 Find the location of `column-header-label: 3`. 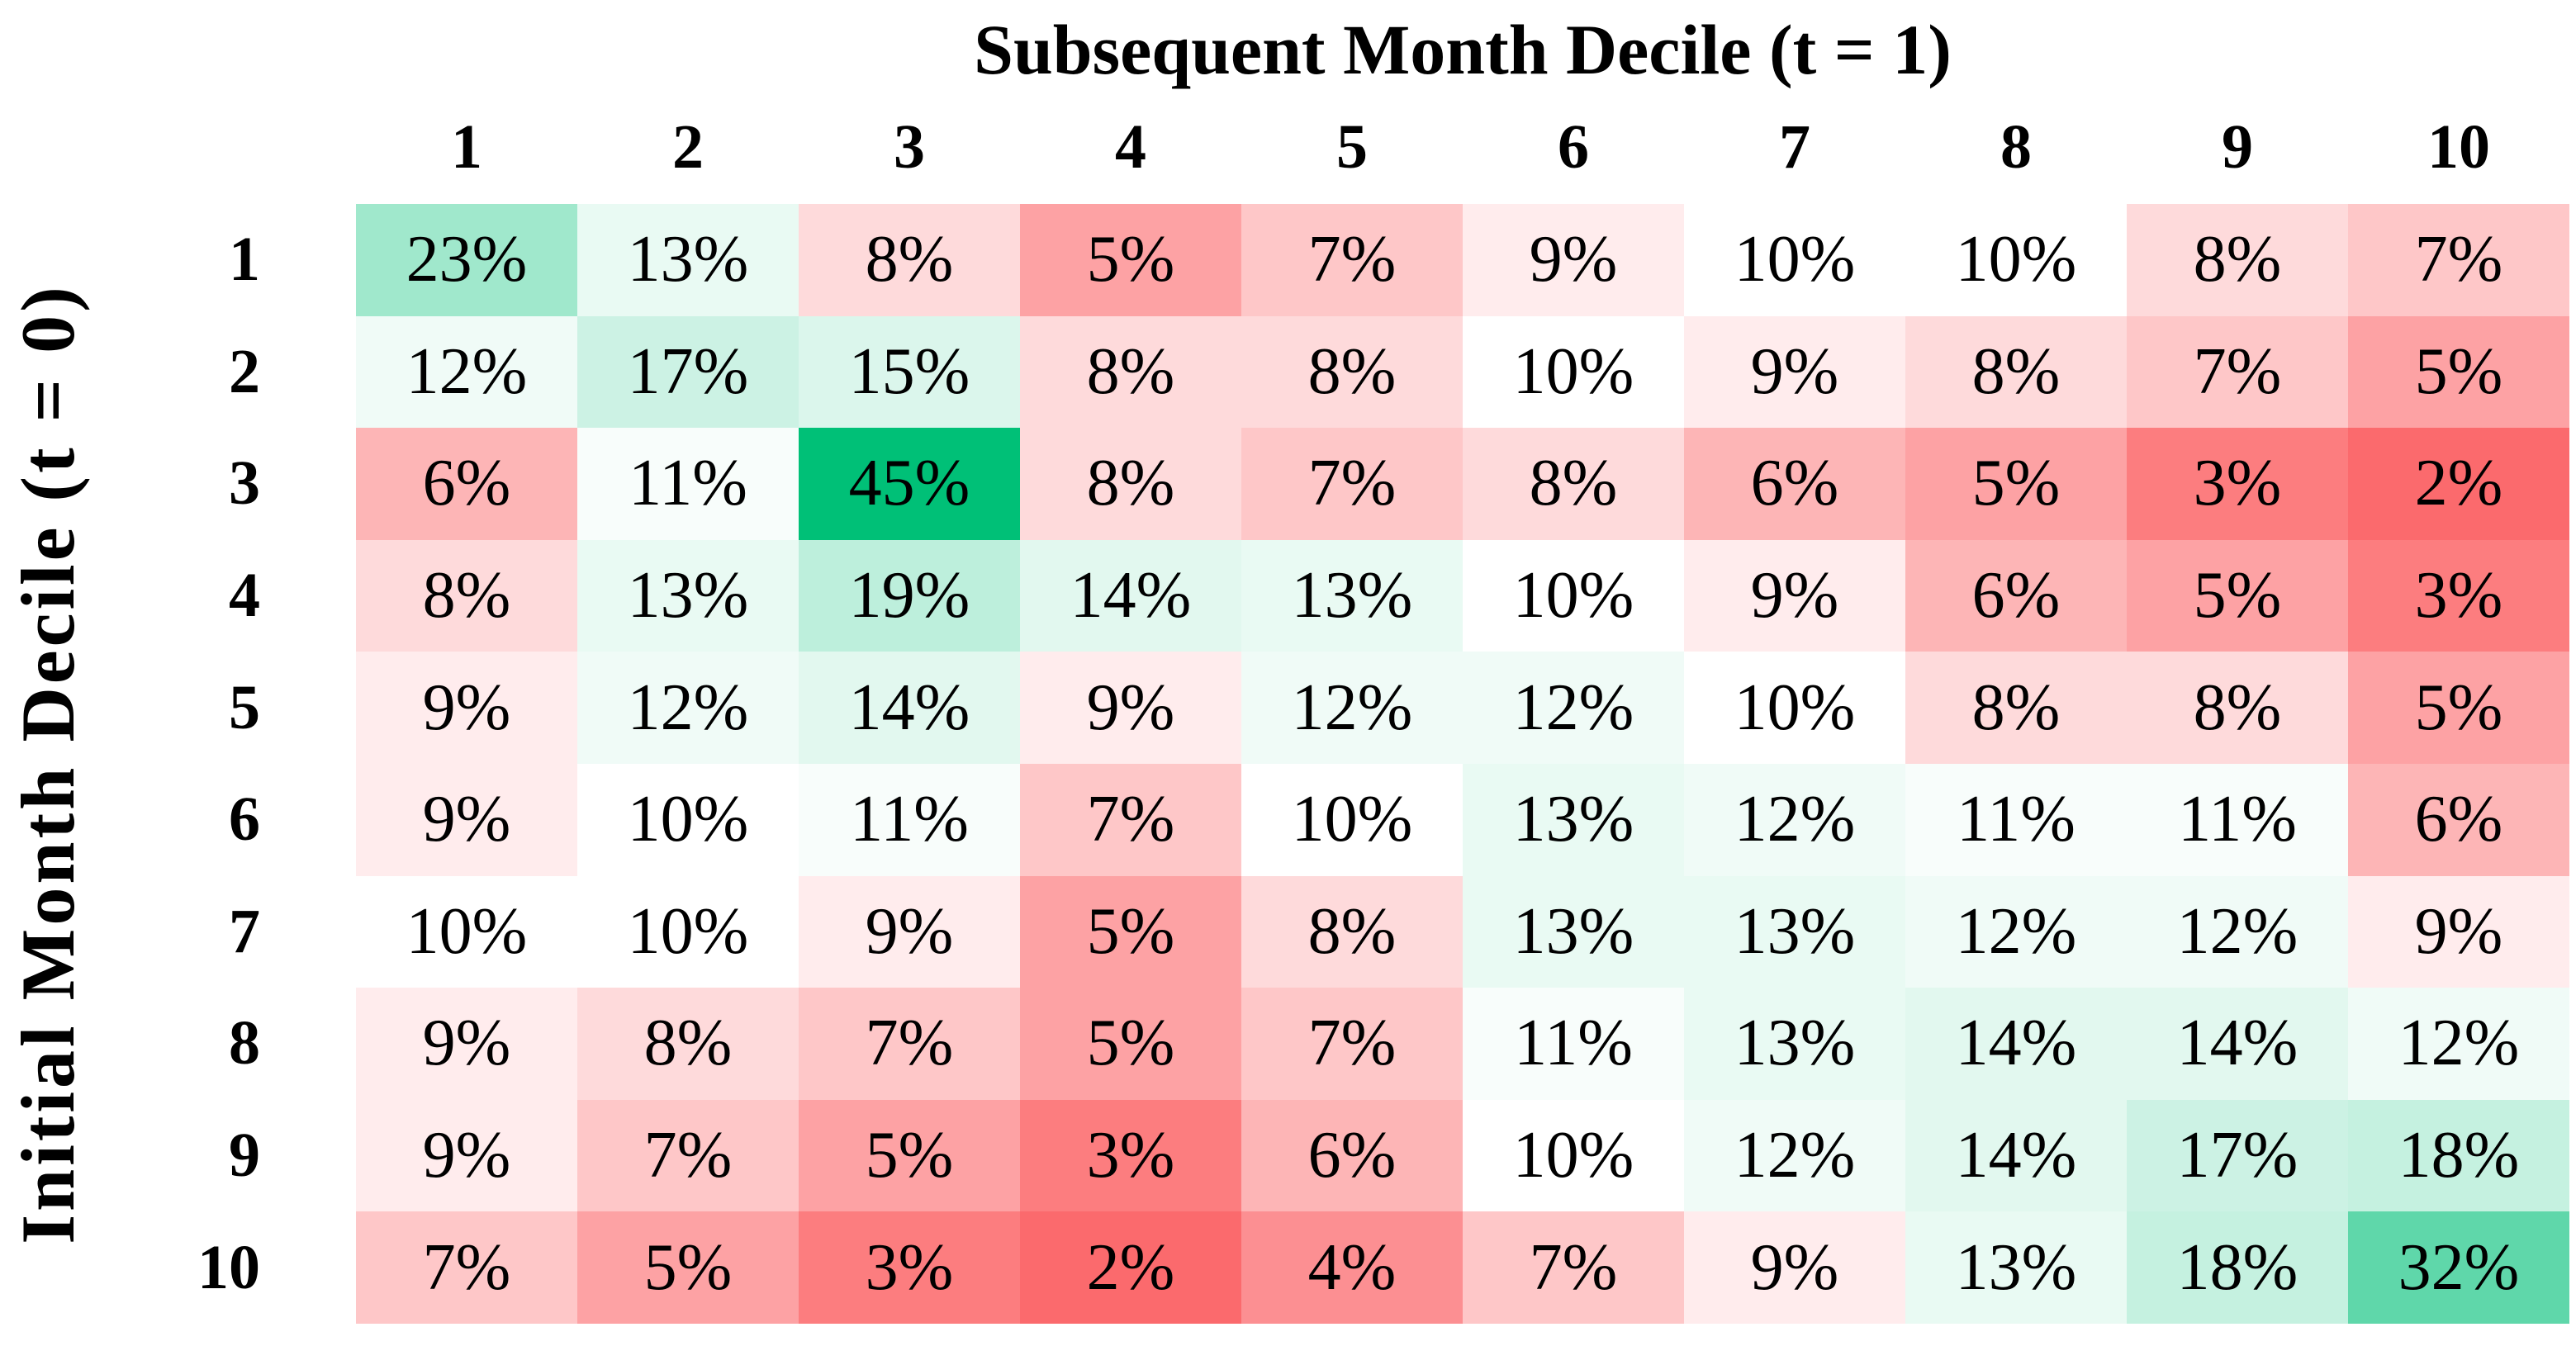

column-header-label: 3 is located at coordinates (909, 146).